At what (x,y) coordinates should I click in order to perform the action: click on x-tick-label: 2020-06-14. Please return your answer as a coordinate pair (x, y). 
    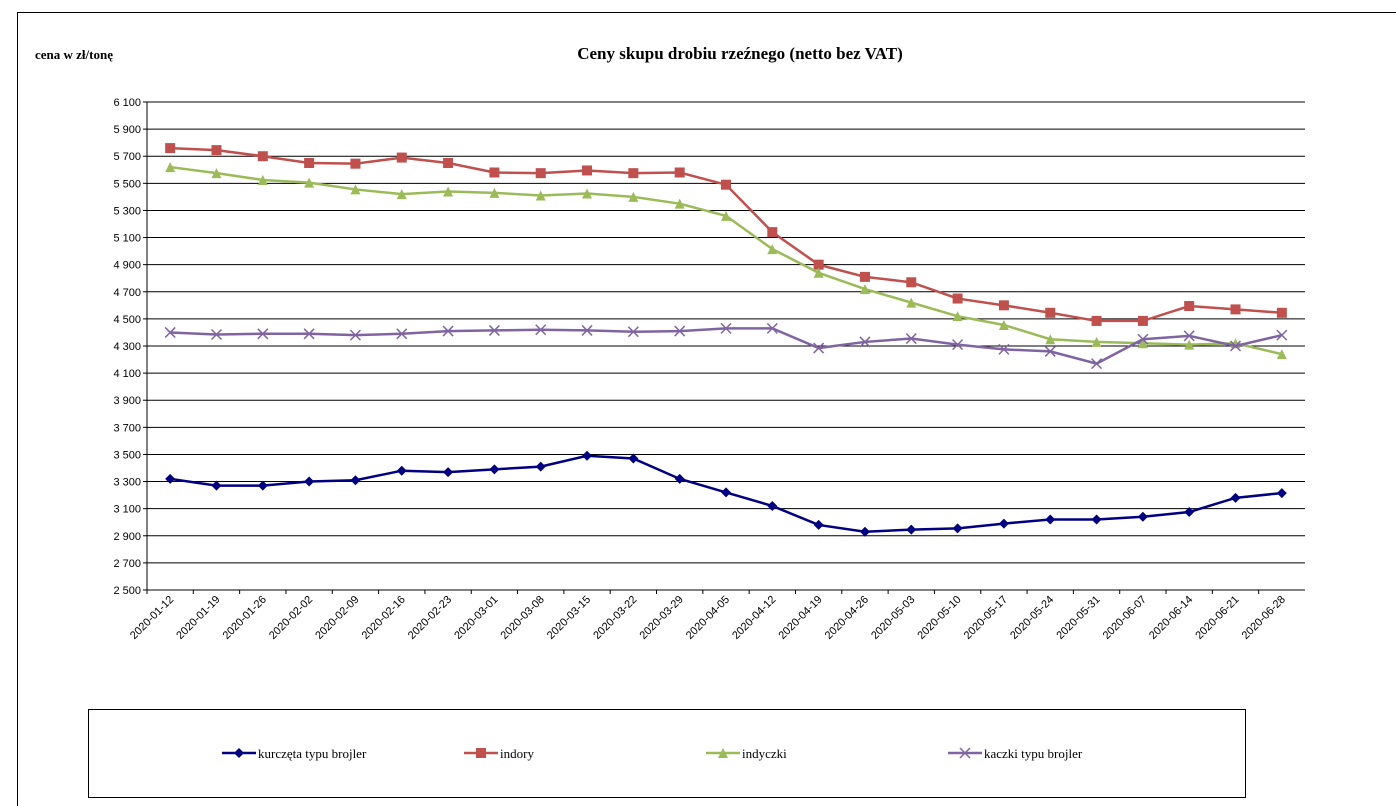
    Looking at the image, I should click on (1171, 618).